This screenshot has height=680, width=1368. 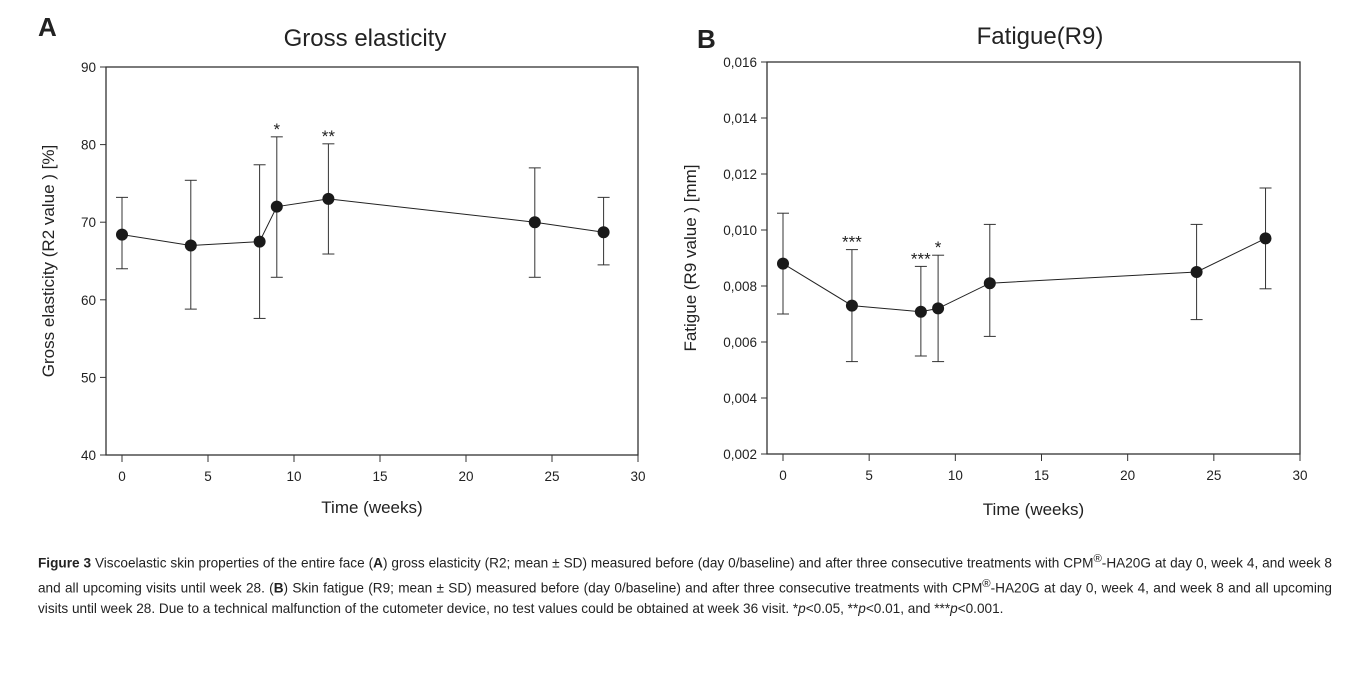 What do you see at coordinates (740, 62) in the screenshot?
I see `y-tick-label: 0,016` at bounding box center [740, 62].